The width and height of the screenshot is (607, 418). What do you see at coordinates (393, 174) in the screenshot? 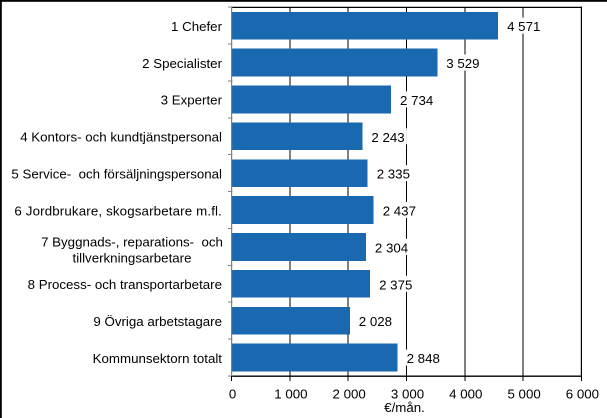
I see `svg-text: 2 335` at bounding box center [393, 174].